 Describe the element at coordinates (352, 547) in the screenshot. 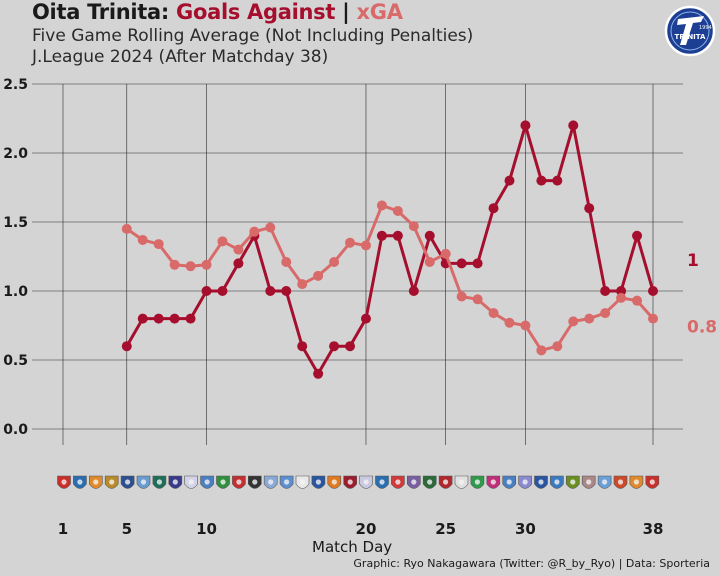

I see `x-axis-label: Match Day` at that location.